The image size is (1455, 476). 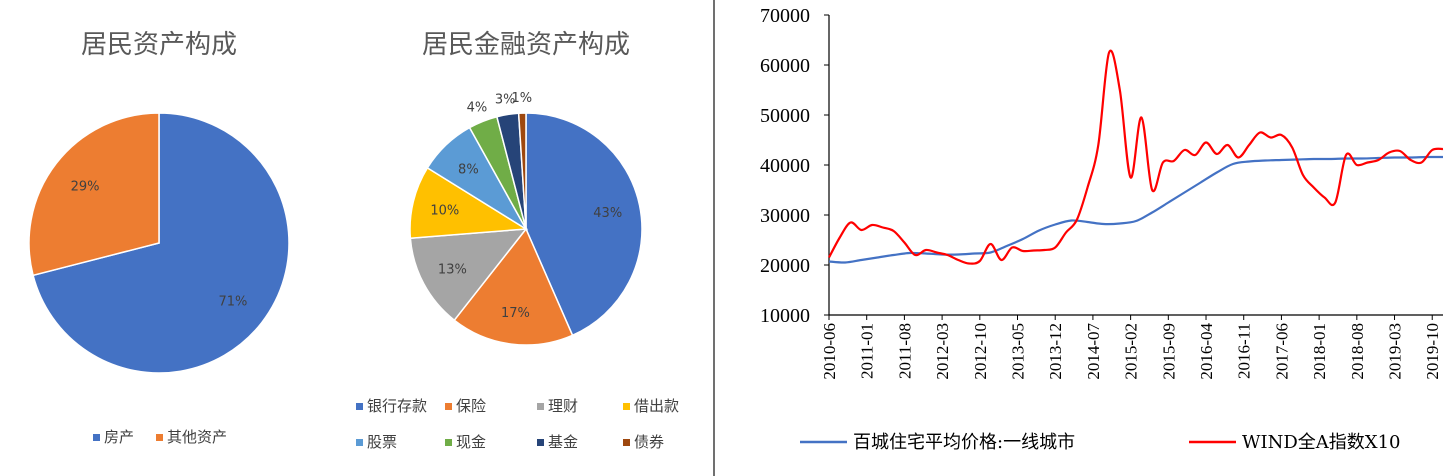 I want to click on x-tick-label-7: 2014-07, so click(x=1093, y=351).